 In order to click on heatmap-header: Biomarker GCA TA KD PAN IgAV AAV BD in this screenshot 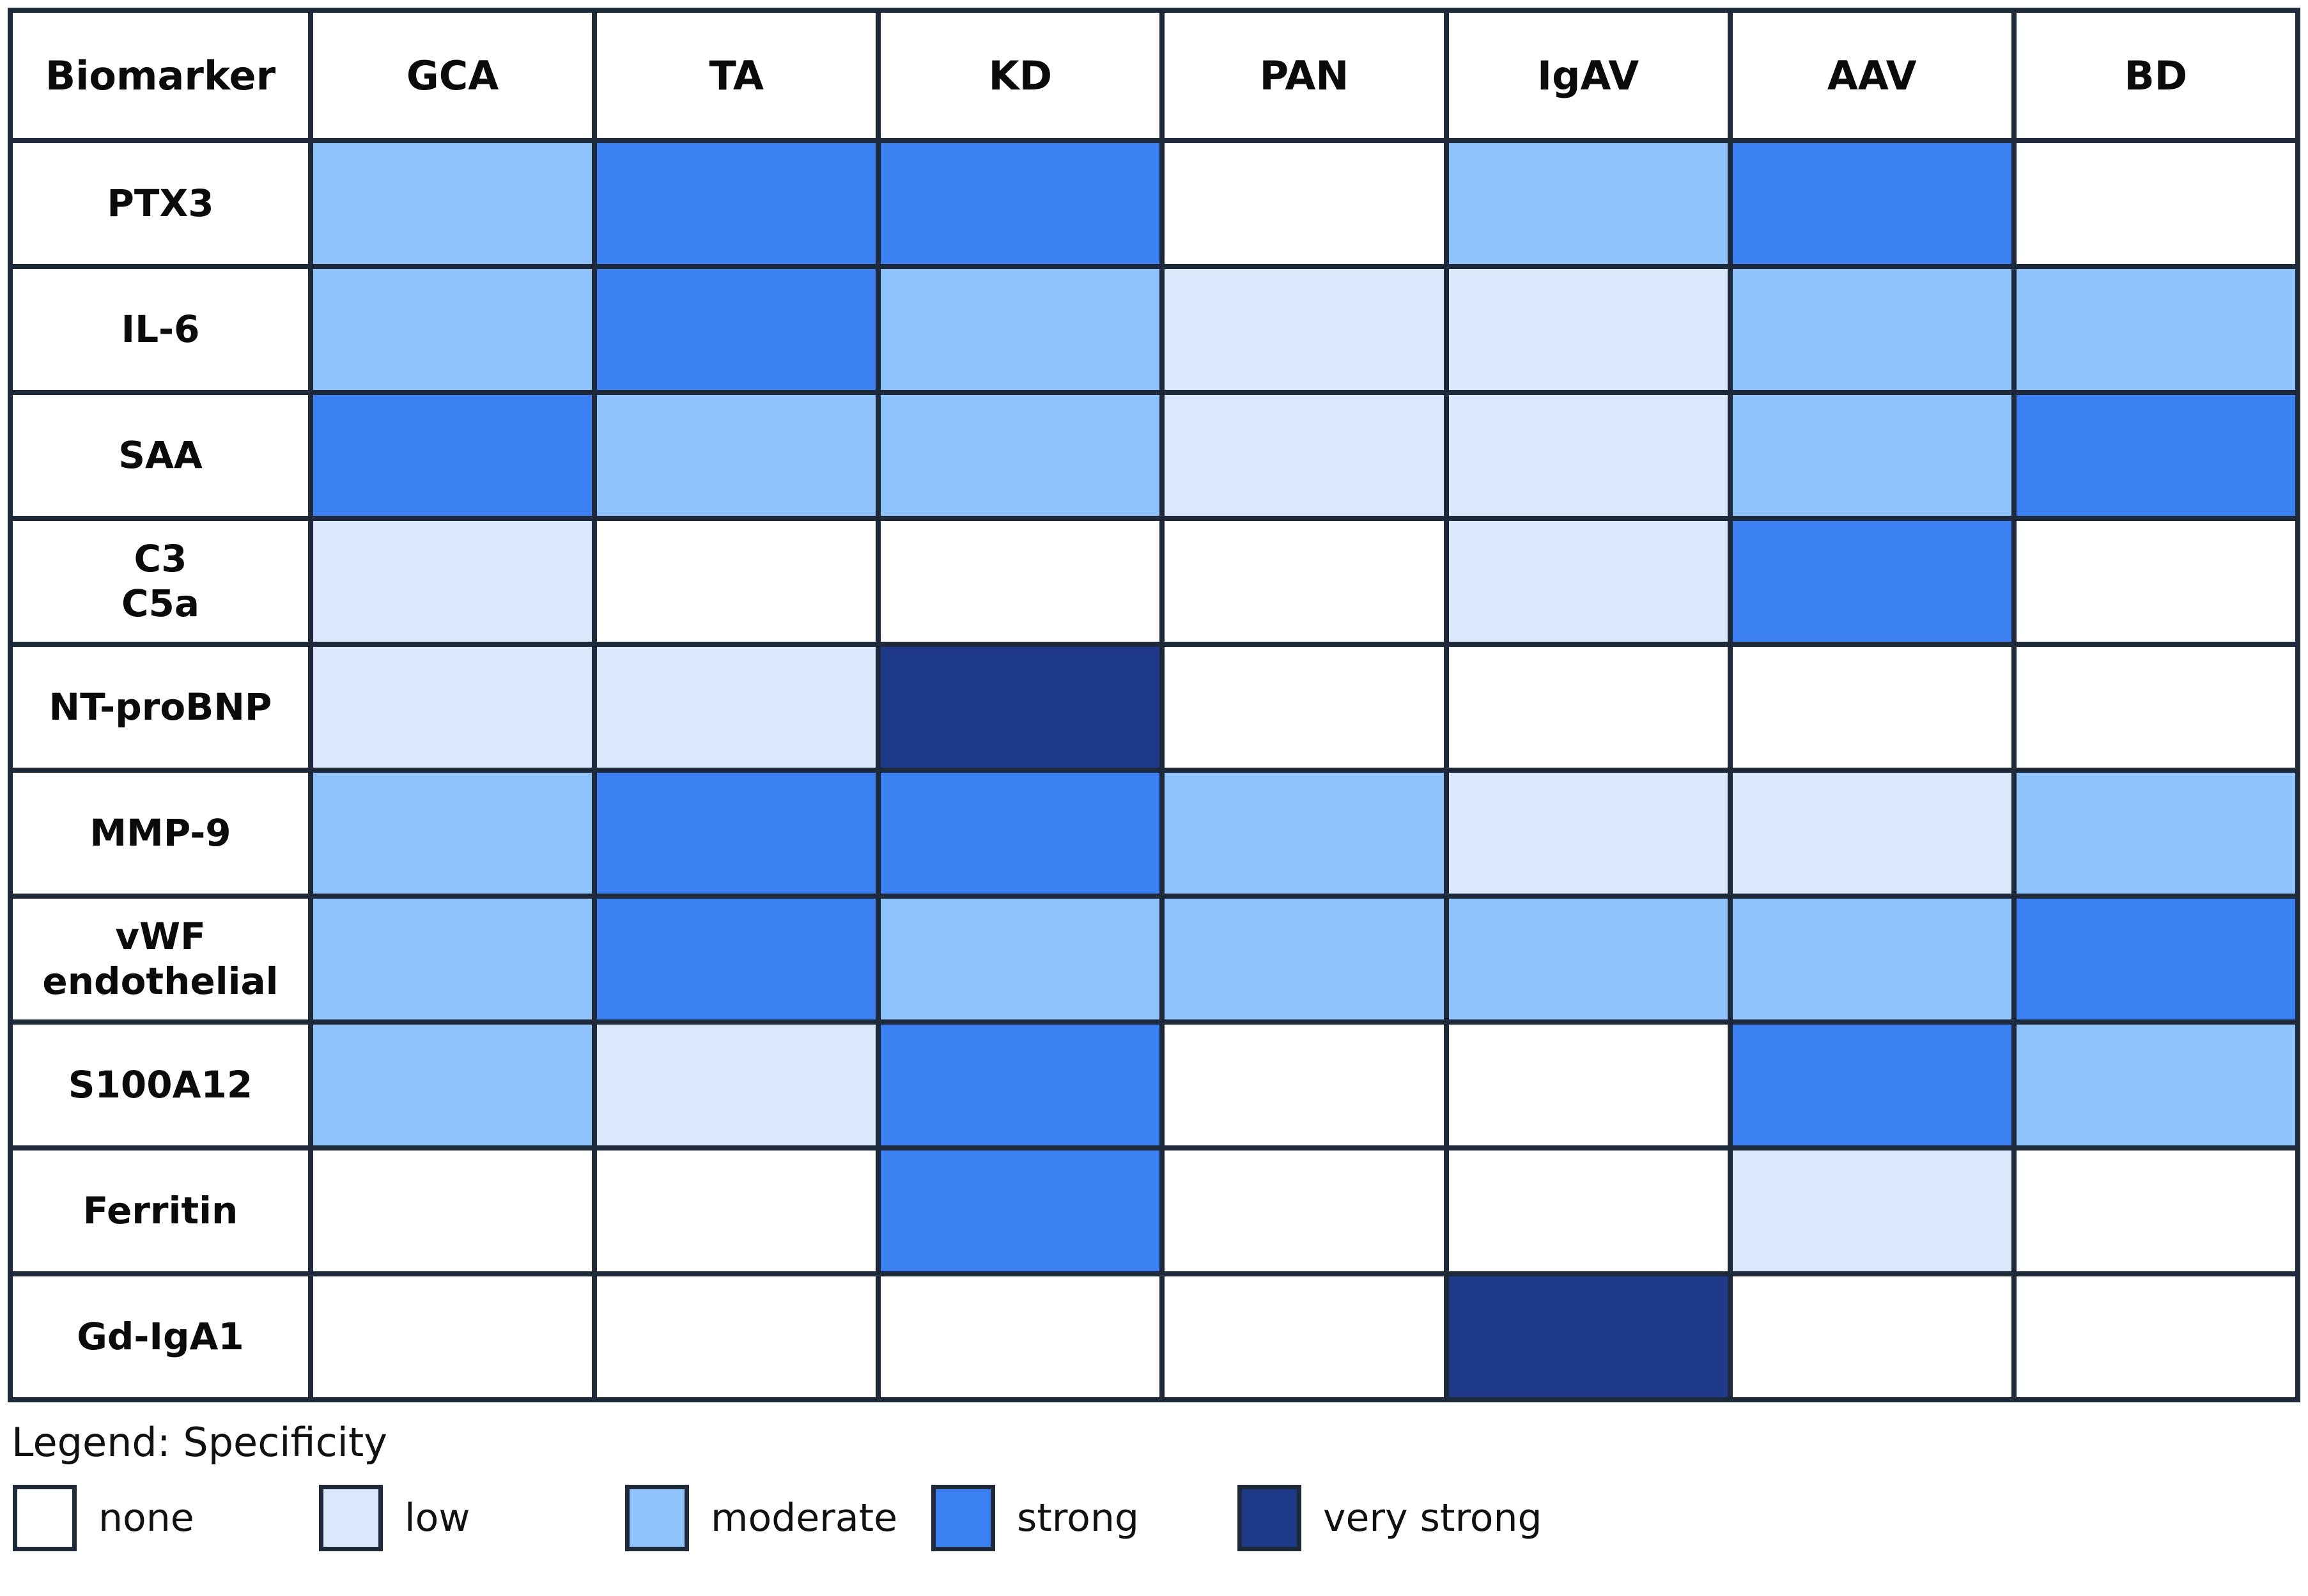, I will do `click(1154, 75)`.